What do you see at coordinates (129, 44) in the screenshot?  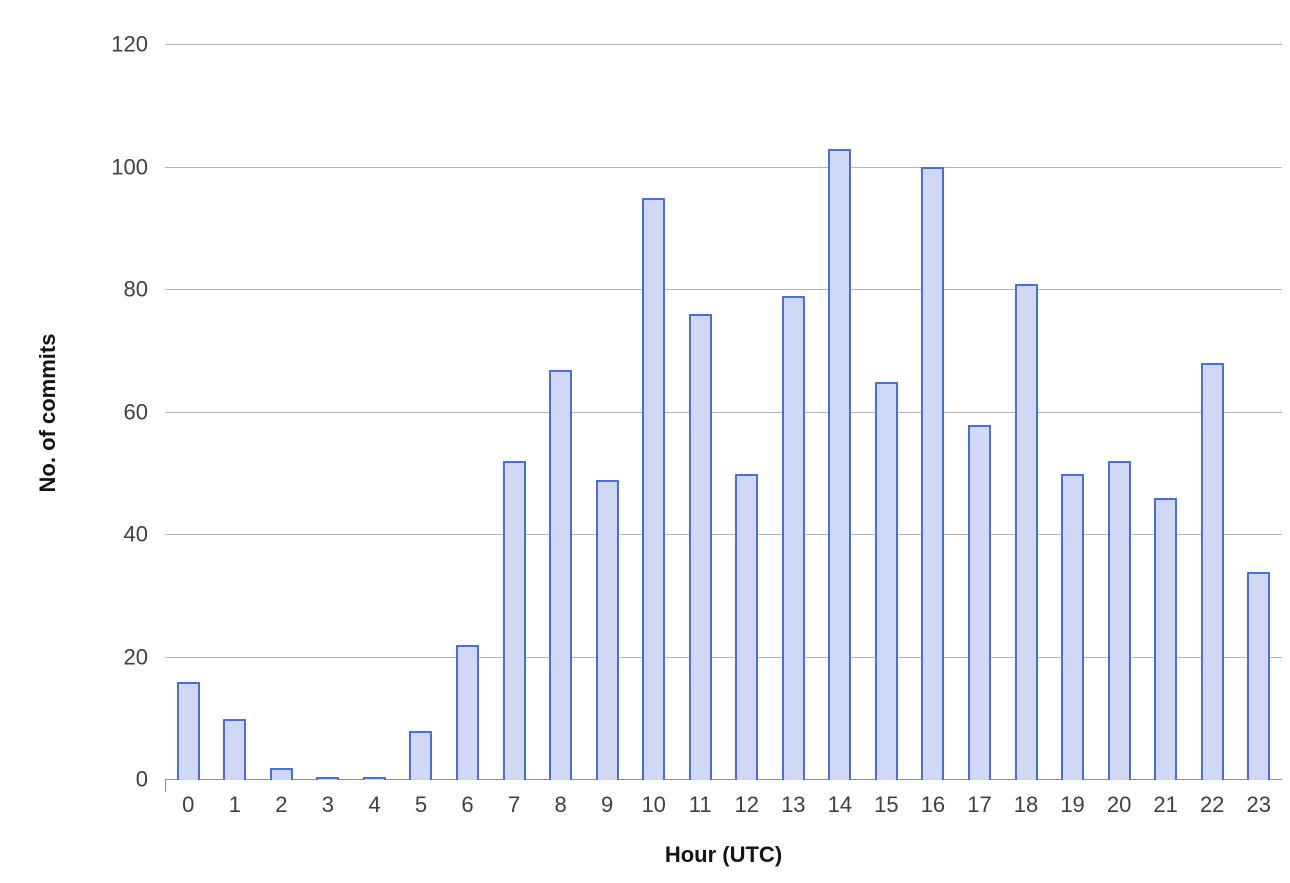 I see `y-tick-label-120: 120` at bounding box center [129, 44].